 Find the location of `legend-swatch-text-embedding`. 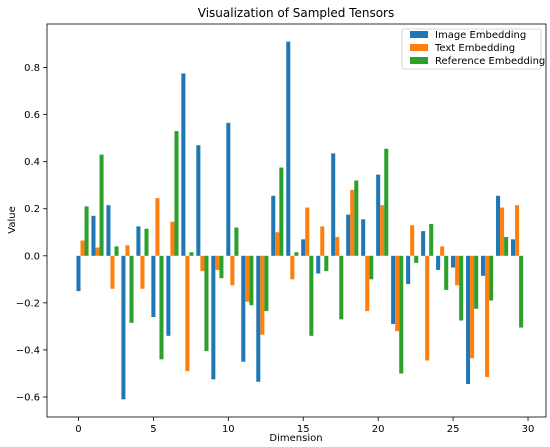

legend-swatch-text-embedding is located at coordinates (419, 47).